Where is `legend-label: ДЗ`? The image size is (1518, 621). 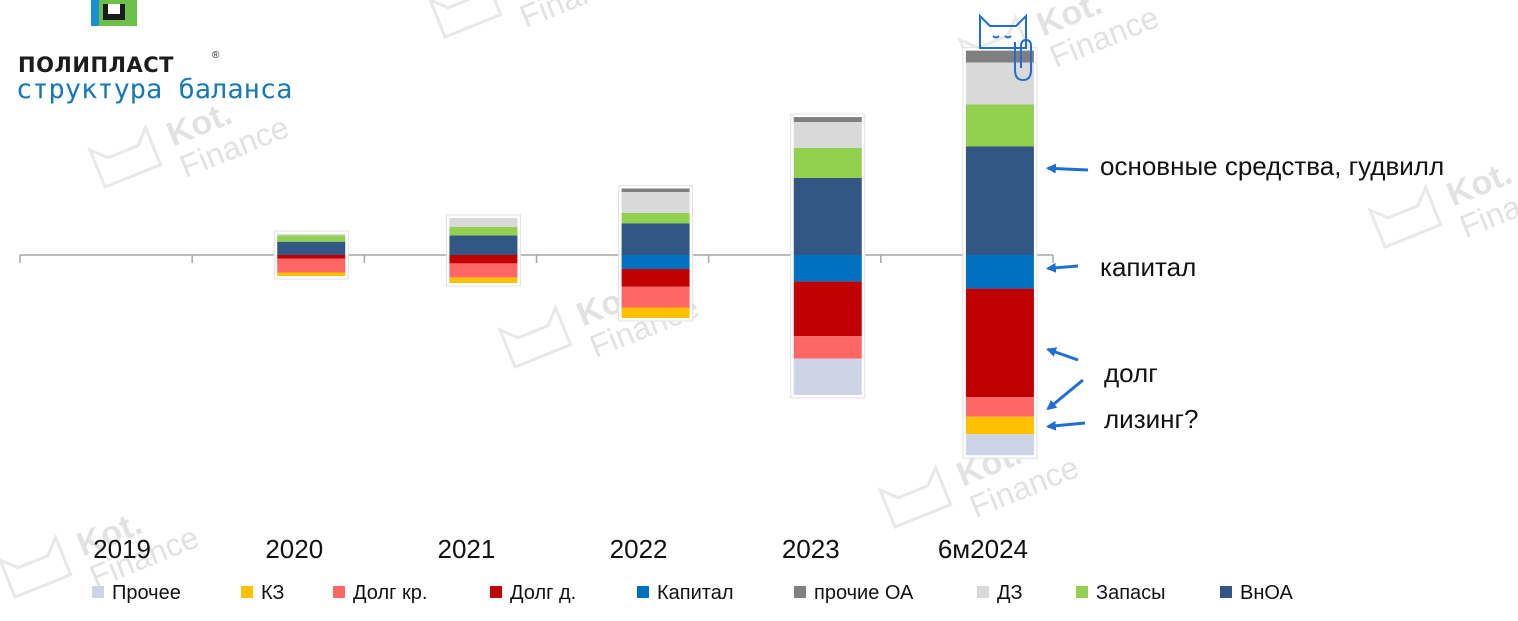
legend-label: ДЗ is located at coordinates (1010, 593).